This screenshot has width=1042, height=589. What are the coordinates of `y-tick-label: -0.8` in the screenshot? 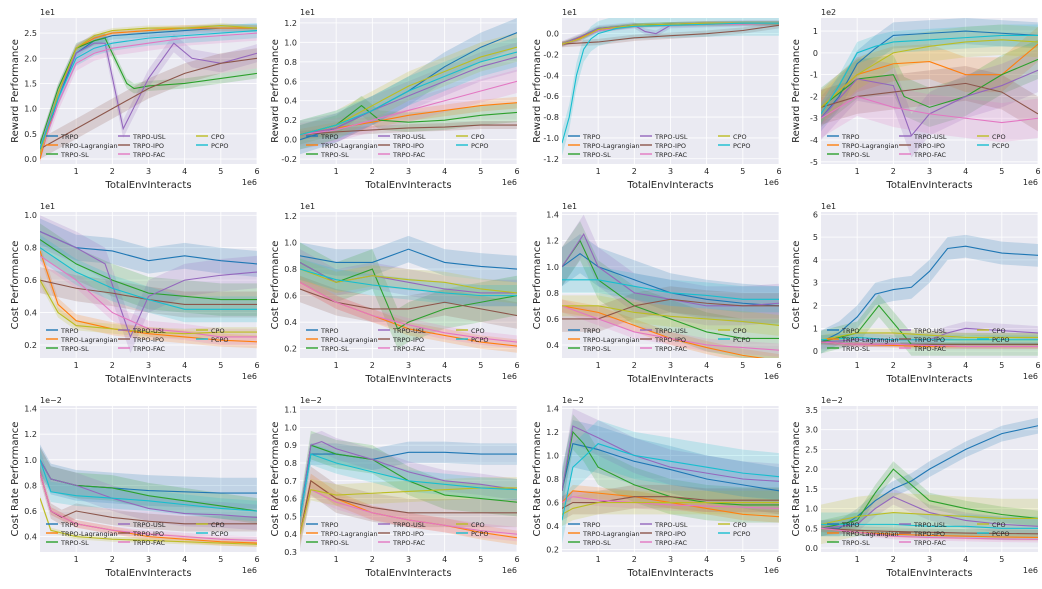 It's located at (551, 117).